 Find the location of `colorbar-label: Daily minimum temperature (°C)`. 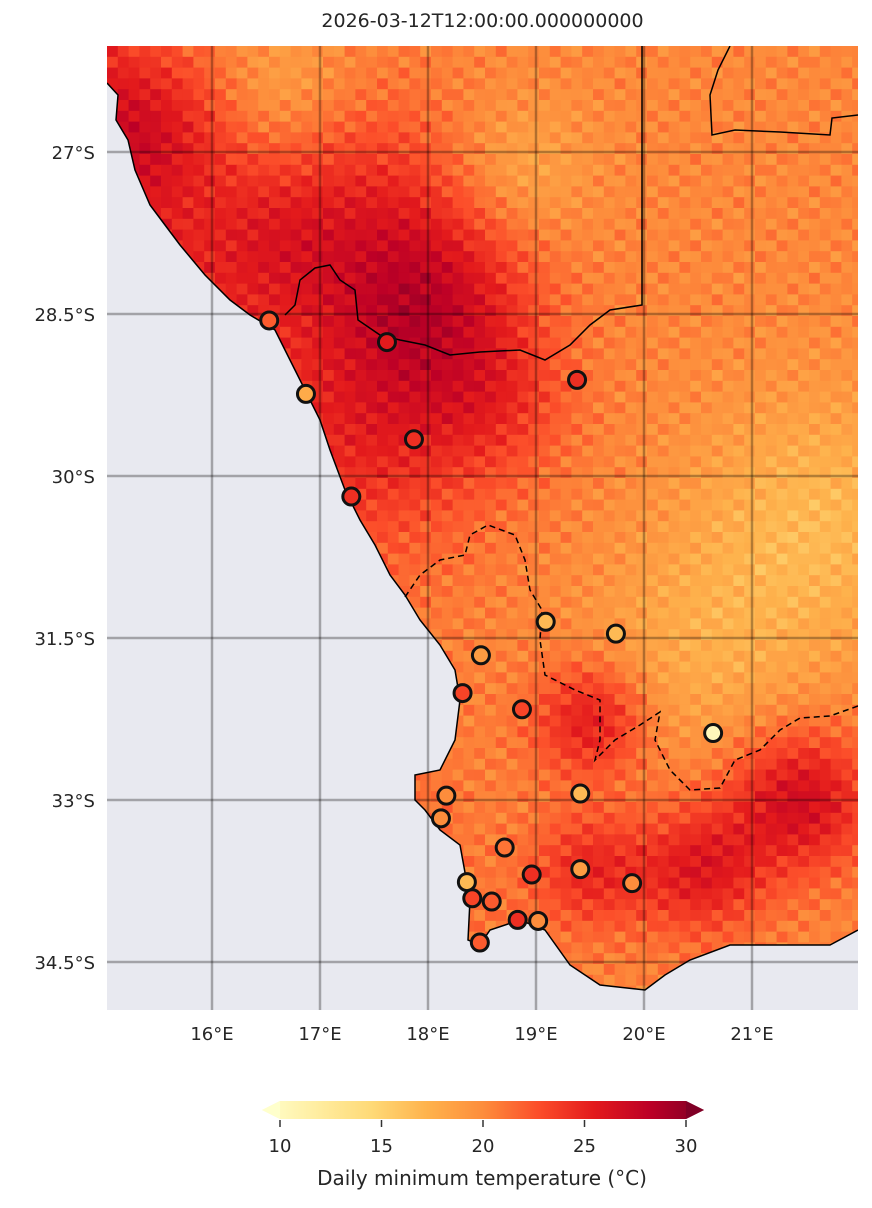

colorbar-label: Daily minimum temperature (°C) is located at coordinates (482, 1178).